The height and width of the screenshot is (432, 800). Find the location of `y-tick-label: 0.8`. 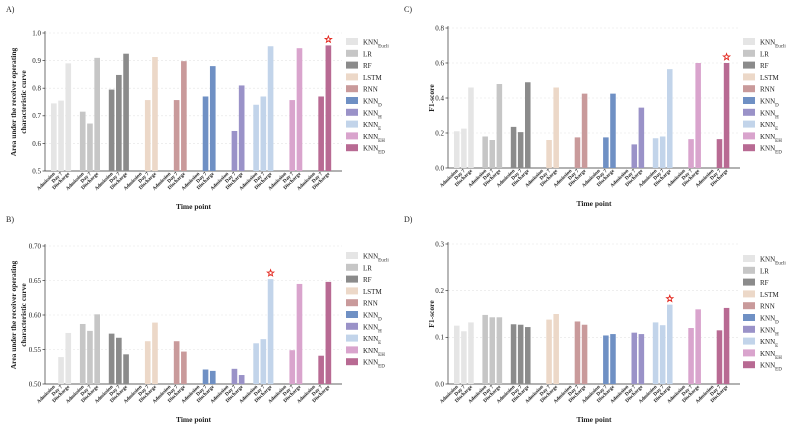

y-tick-label: 0.8 is located at coordinates (439, 28).